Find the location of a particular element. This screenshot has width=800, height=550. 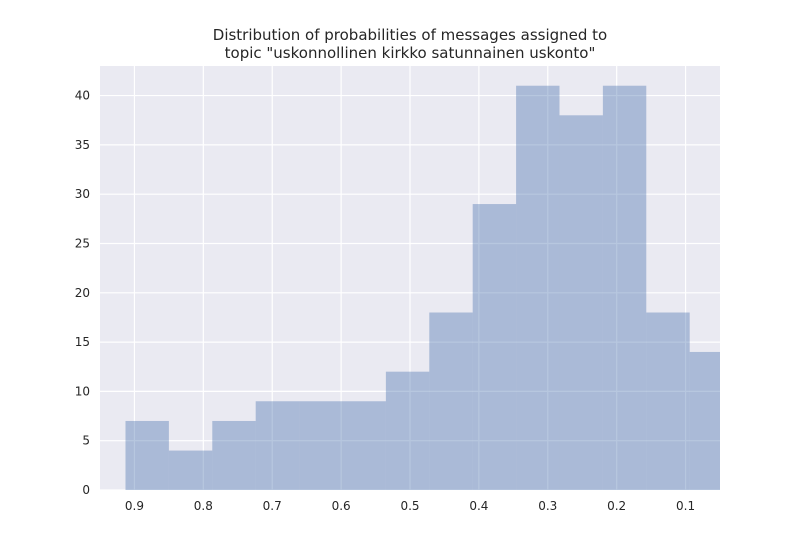

y-tick-label: 10 is located at coordinates (82, 391).